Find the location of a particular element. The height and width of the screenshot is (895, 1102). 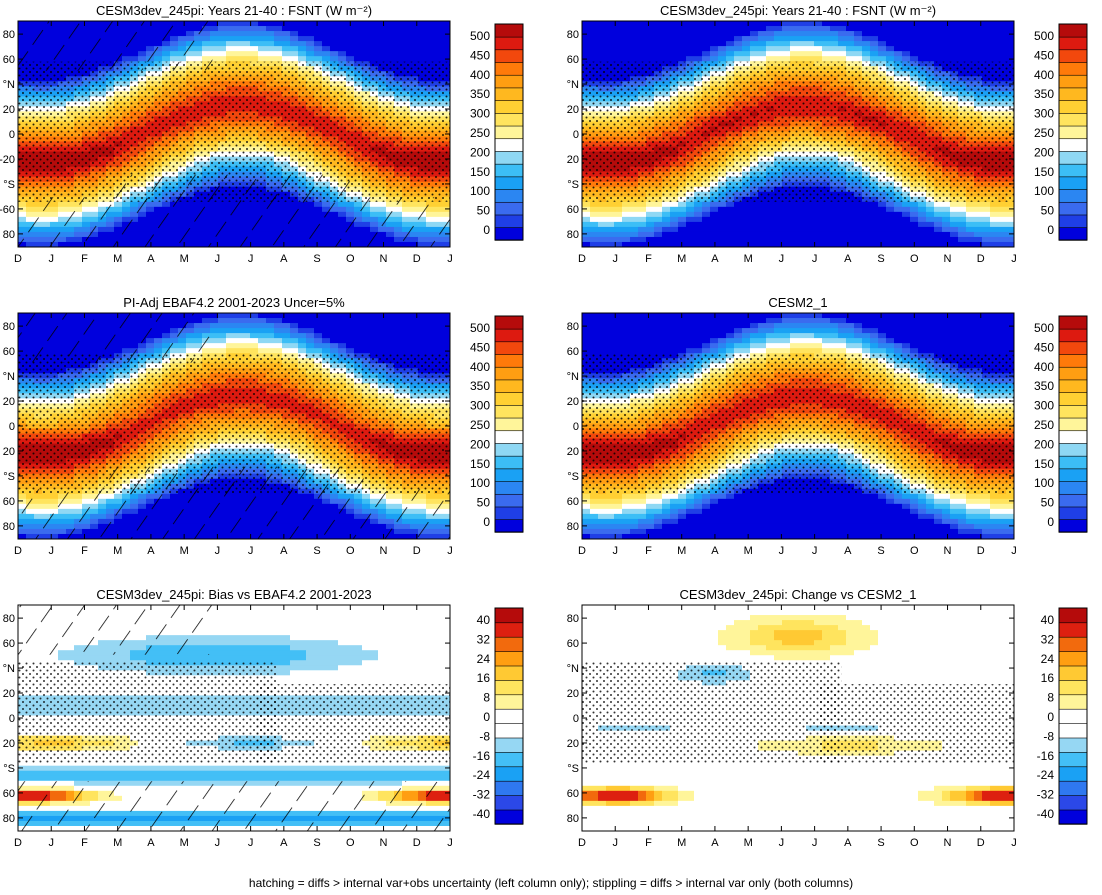

colorbar-label: 400 is located at coordinates (1044, 75).